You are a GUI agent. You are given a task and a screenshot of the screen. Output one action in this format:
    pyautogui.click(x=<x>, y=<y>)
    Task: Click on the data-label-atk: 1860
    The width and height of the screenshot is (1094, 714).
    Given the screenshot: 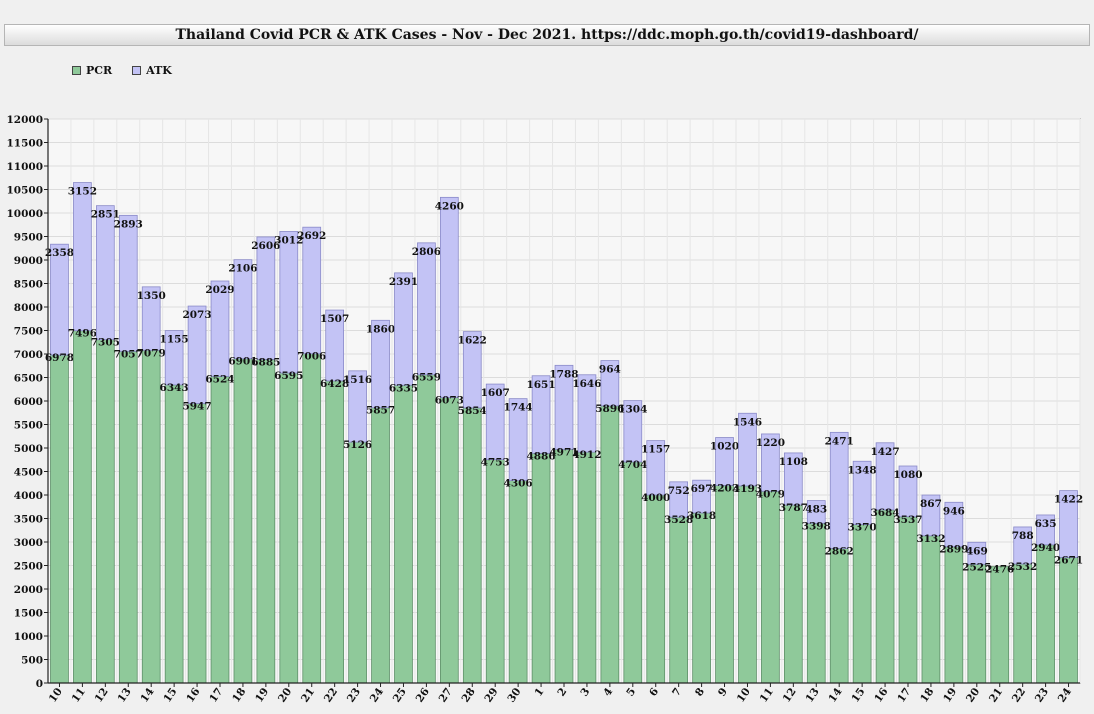 What is the action you would take?
    pyautogui.click(x=380, y=329)
    